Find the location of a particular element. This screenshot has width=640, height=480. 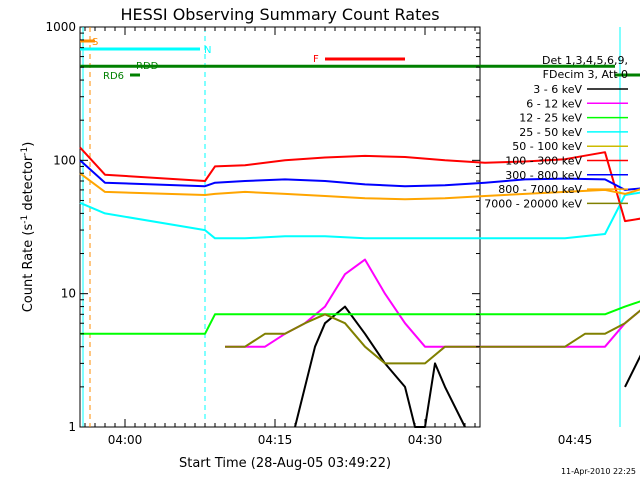

x-tick-label-04-30: 04:30 is located at coordinates (425, 440).